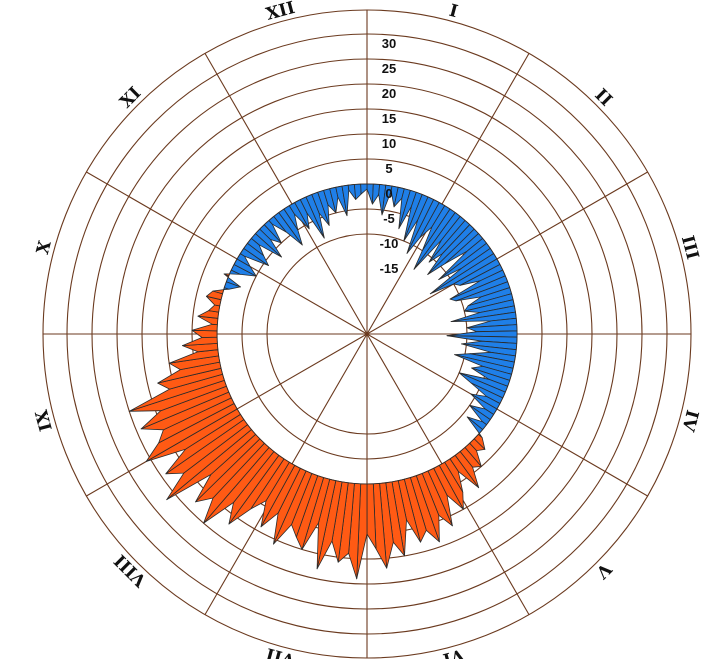 Image resolution: width=717 pixels, height=659 pixels. Describe the element at coordinates (388, 193) in the screenshot. I see `scale-label: 0` at that location.